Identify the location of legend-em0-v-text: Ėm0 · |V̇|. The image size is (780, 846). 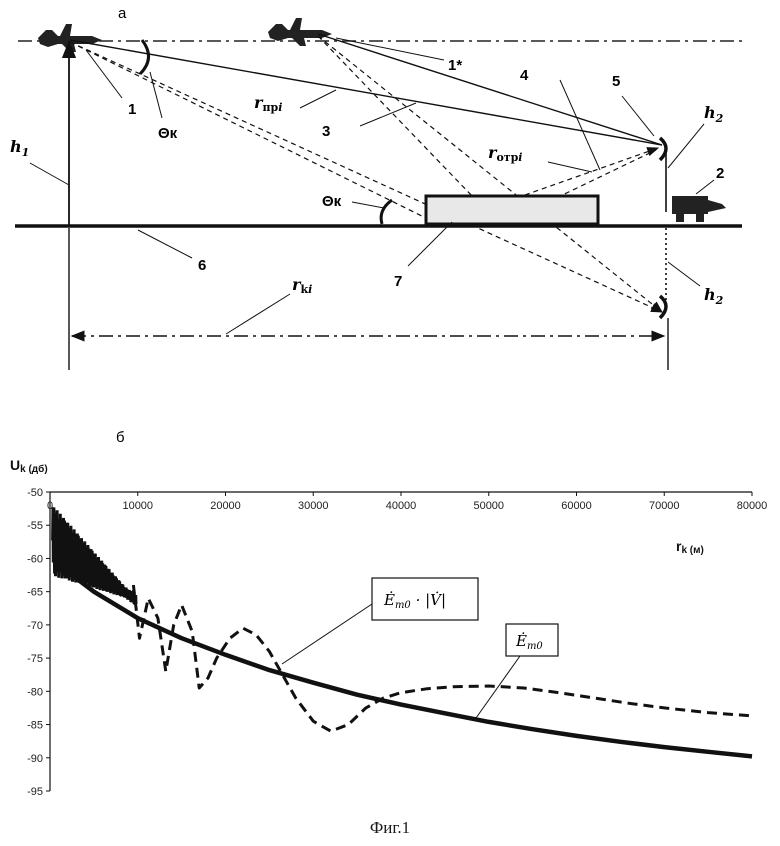
(414, 601).